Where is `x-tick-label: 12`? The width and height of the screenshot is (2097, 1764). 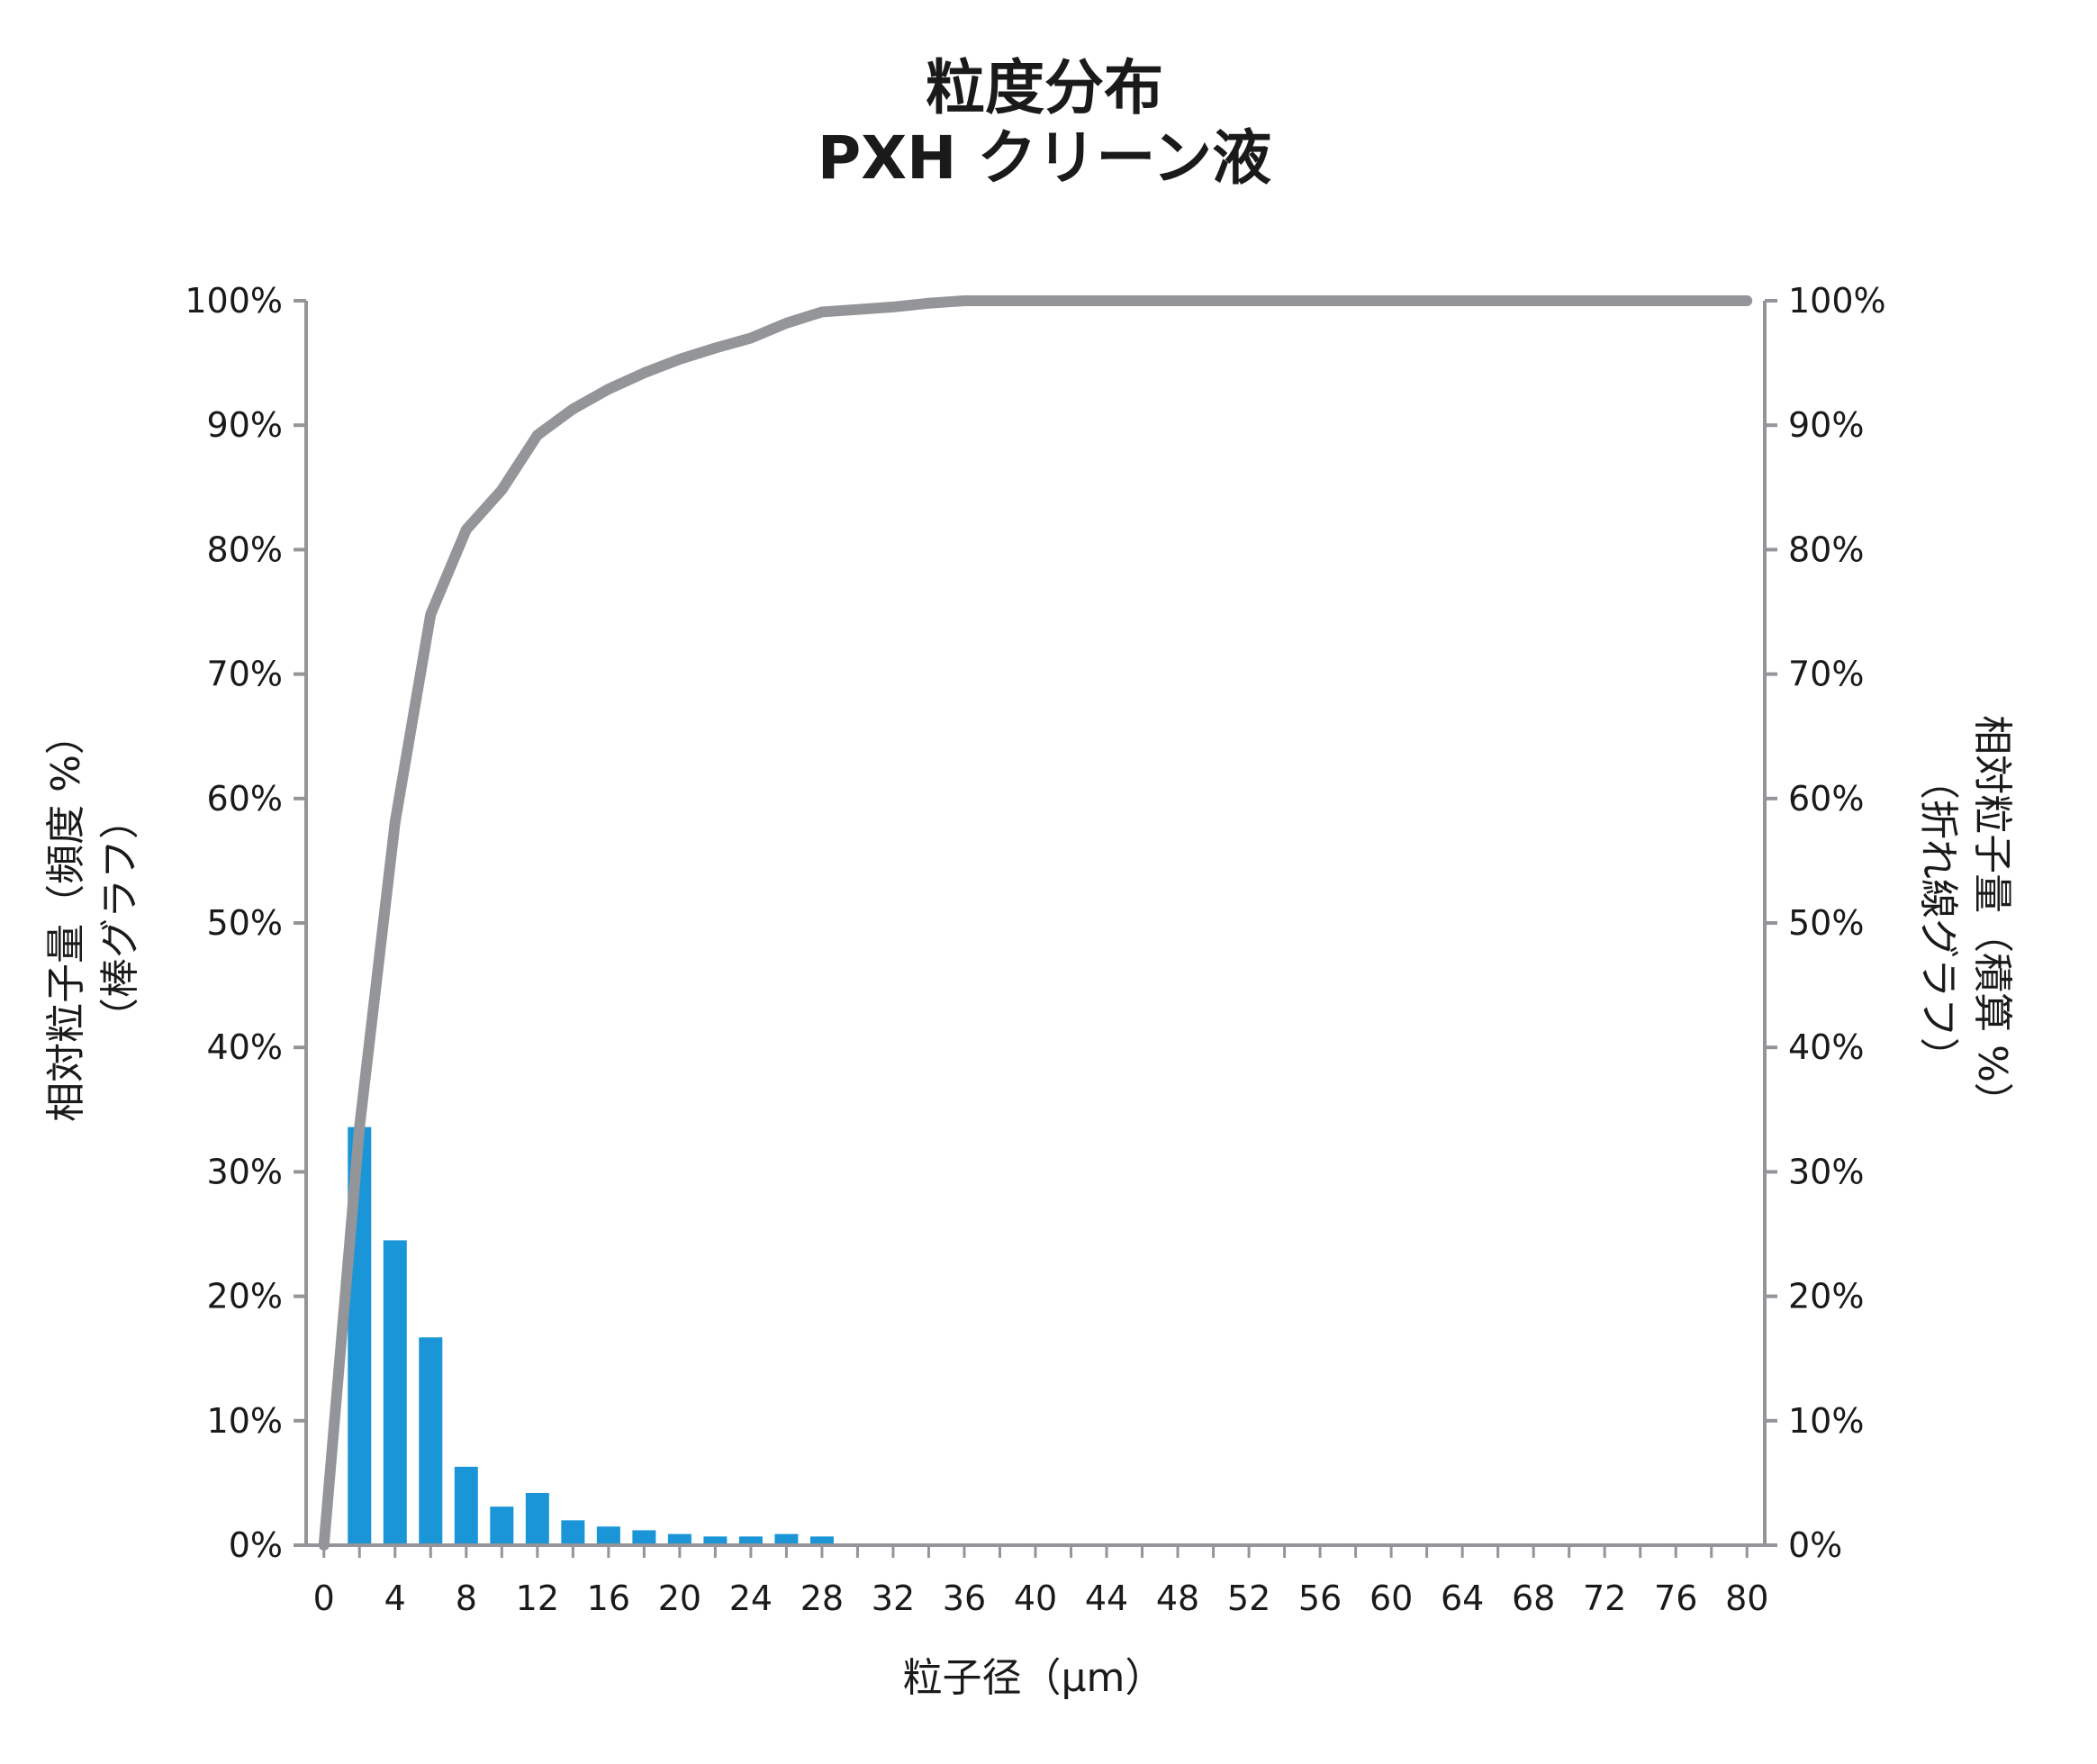 x-tick-label: 12 is located at coordinates (537, 1598).